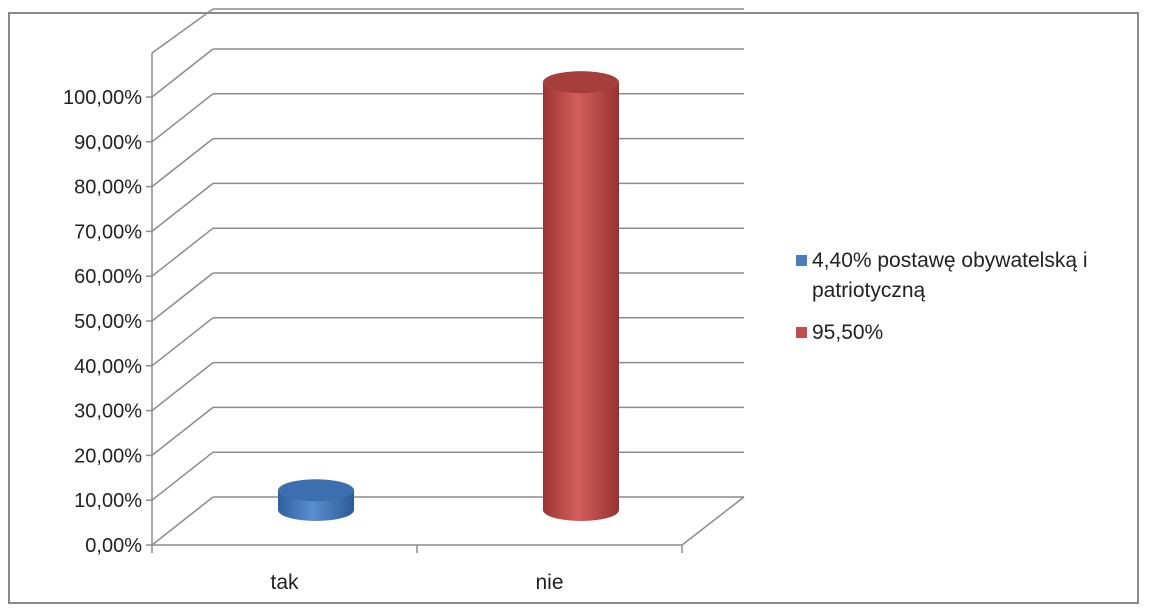  What do you see at coordinates (108, 188) in the screenshot?
I see `y-tick-label: 80,00%` at bounding box center [108, 188].